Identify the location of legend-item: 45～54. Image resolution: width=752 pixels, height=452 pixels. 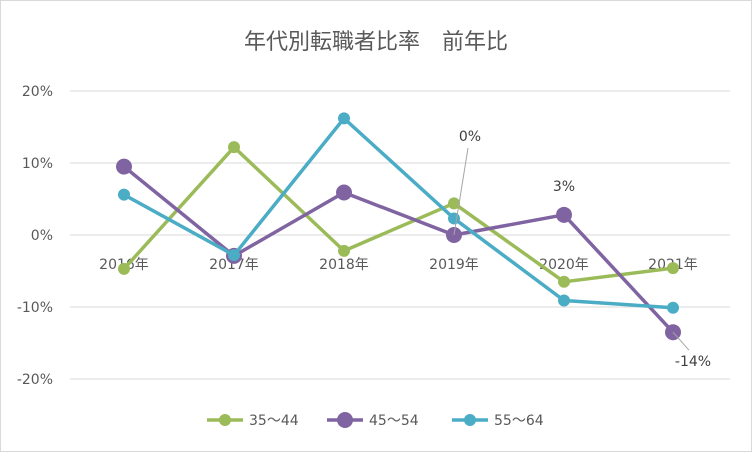
(373, 420).